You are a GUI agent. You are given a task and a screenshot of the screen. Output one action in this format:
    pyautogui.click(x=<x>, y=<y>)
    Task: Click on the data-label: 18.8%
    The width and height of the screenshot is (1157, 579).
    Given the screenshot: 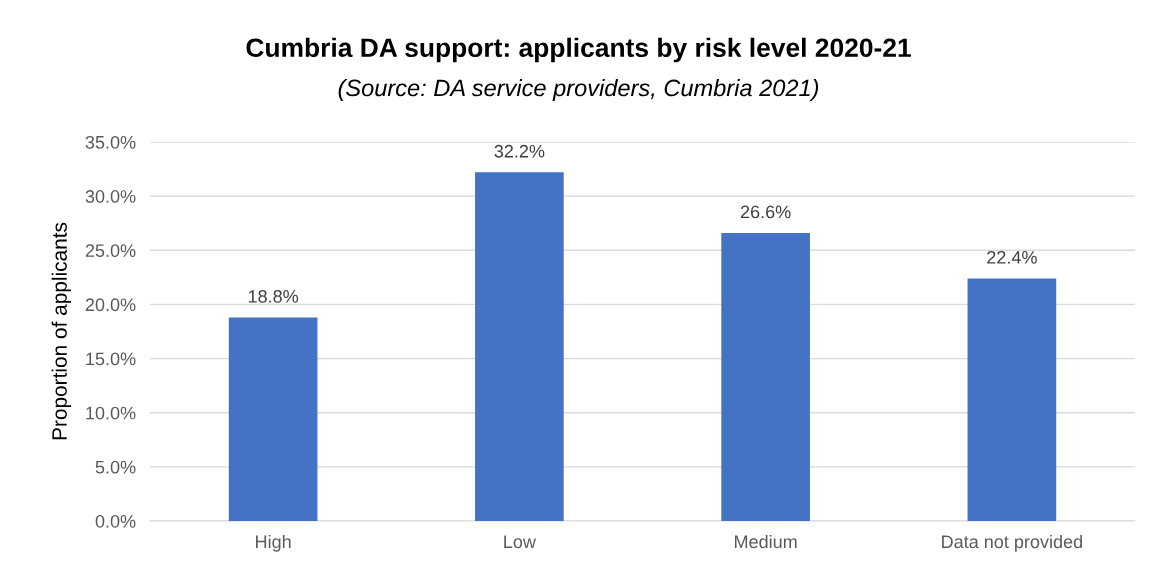 What is the action you would take?
    pyautogui.click(x=273, y=296)
    